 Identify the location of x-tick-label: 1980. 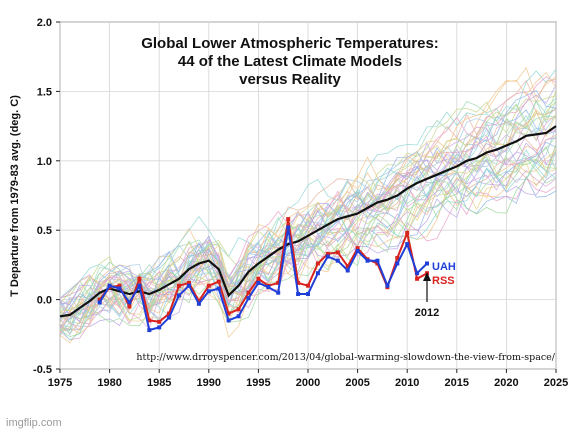
(109, 383).